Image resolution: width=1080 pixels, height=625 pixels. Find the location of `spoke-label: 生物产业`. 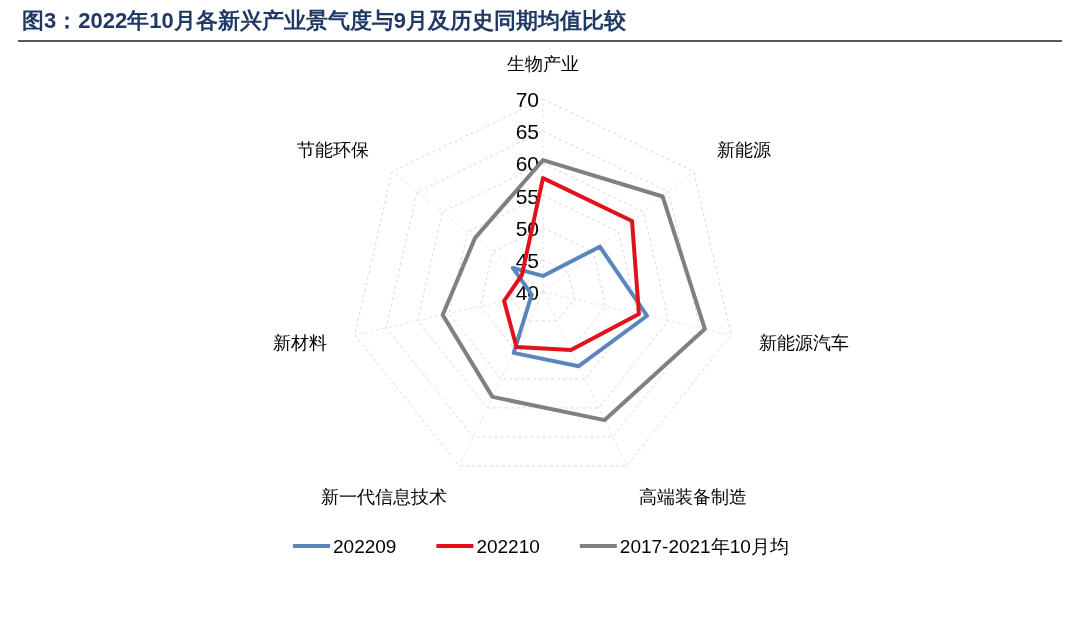

spoke-label: 生物产业 is located at coordinates (543, 64).